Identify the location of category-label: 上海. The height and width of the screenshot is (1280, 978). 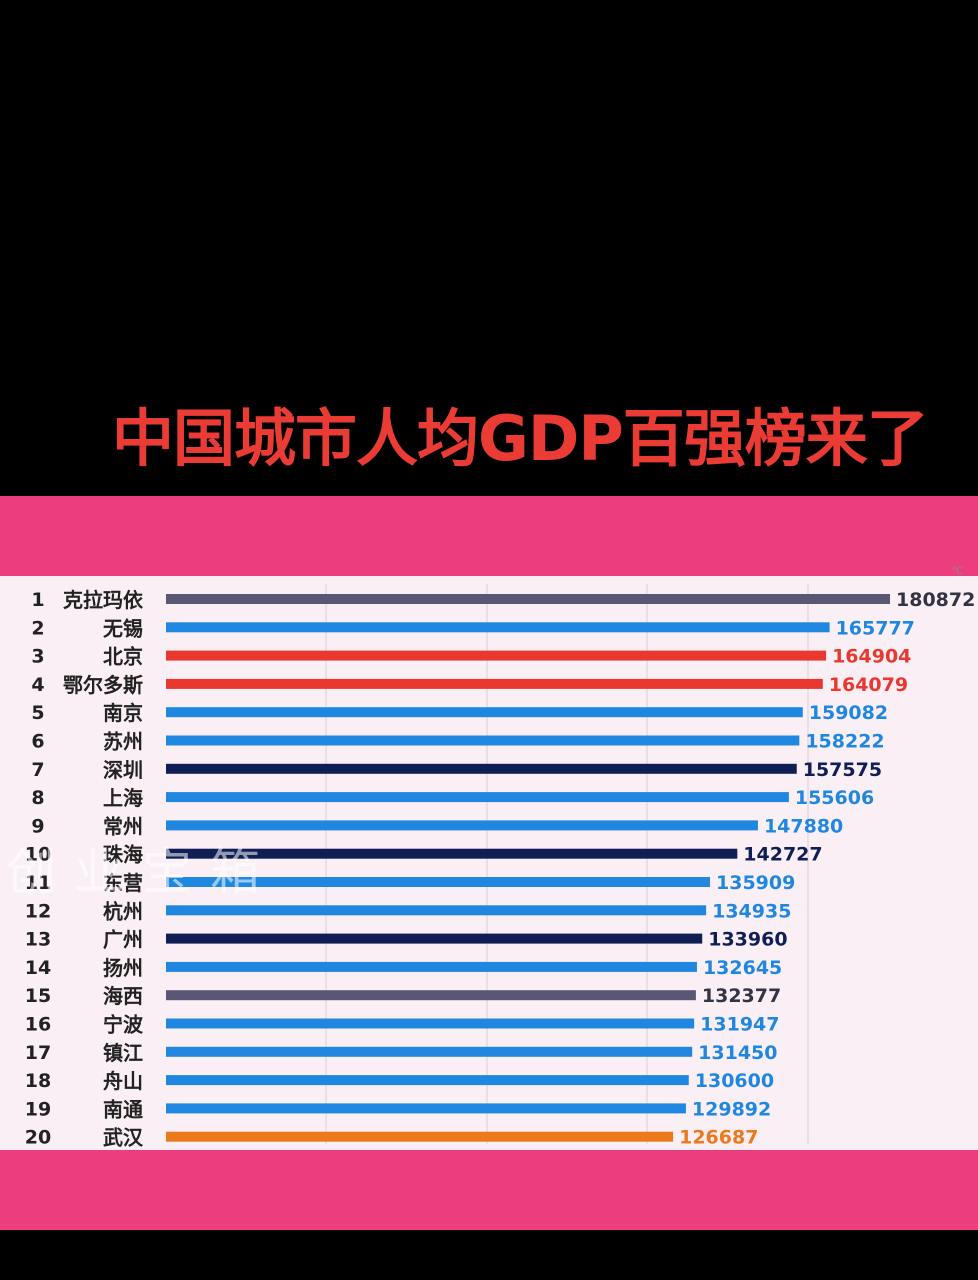
(123, 798).